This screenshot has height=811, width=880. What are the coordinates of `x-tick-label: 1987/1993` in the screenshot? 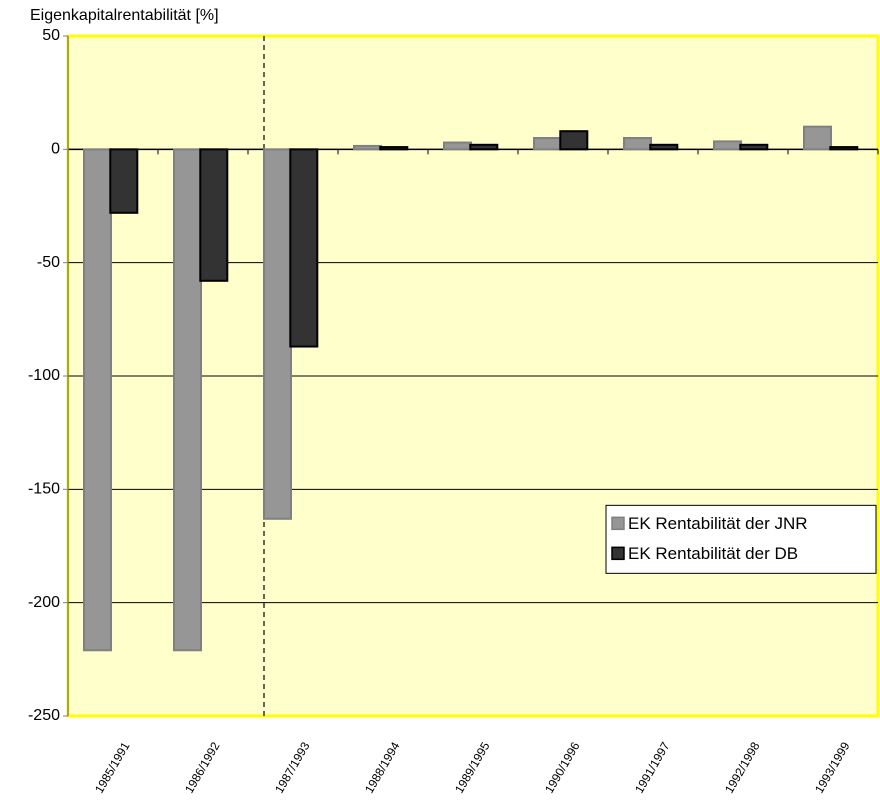 It's located at (292, 767).